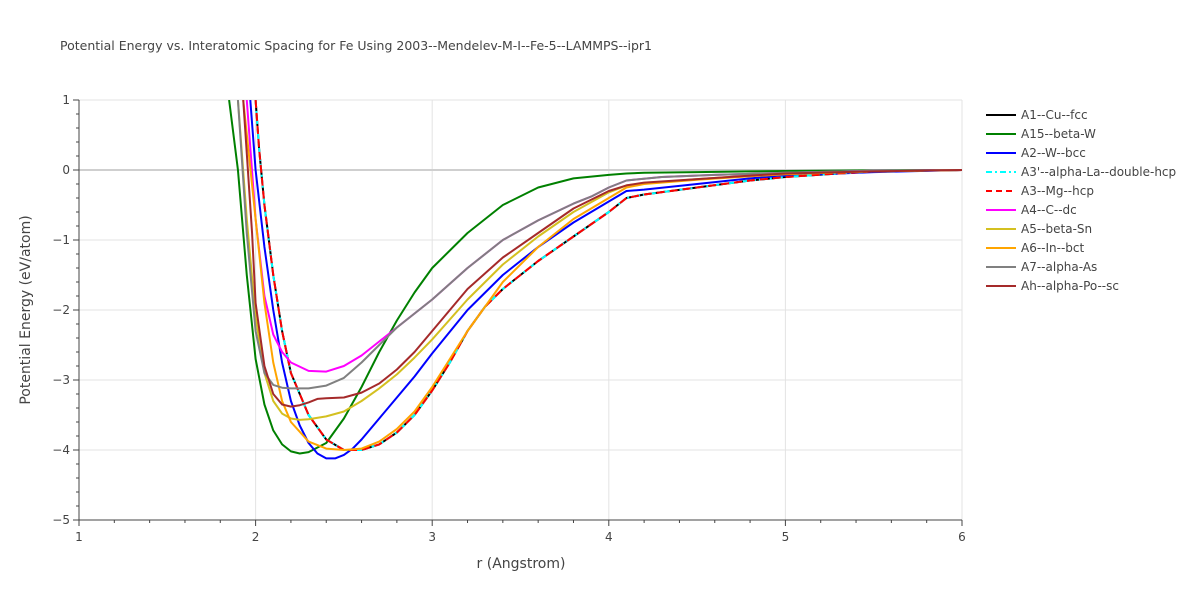  I want to click on y-tick-label: −2, so click(61, 310).